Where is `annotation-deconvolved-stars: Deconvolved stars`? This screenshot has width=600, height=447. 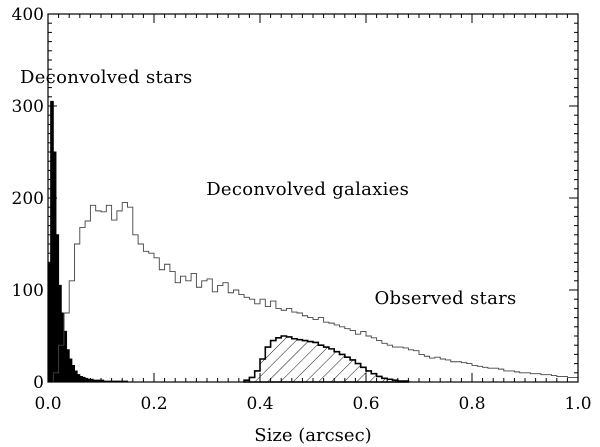
annotation-deconvolved-stars: Deconvolved stars is located at coordinates (106, 77).